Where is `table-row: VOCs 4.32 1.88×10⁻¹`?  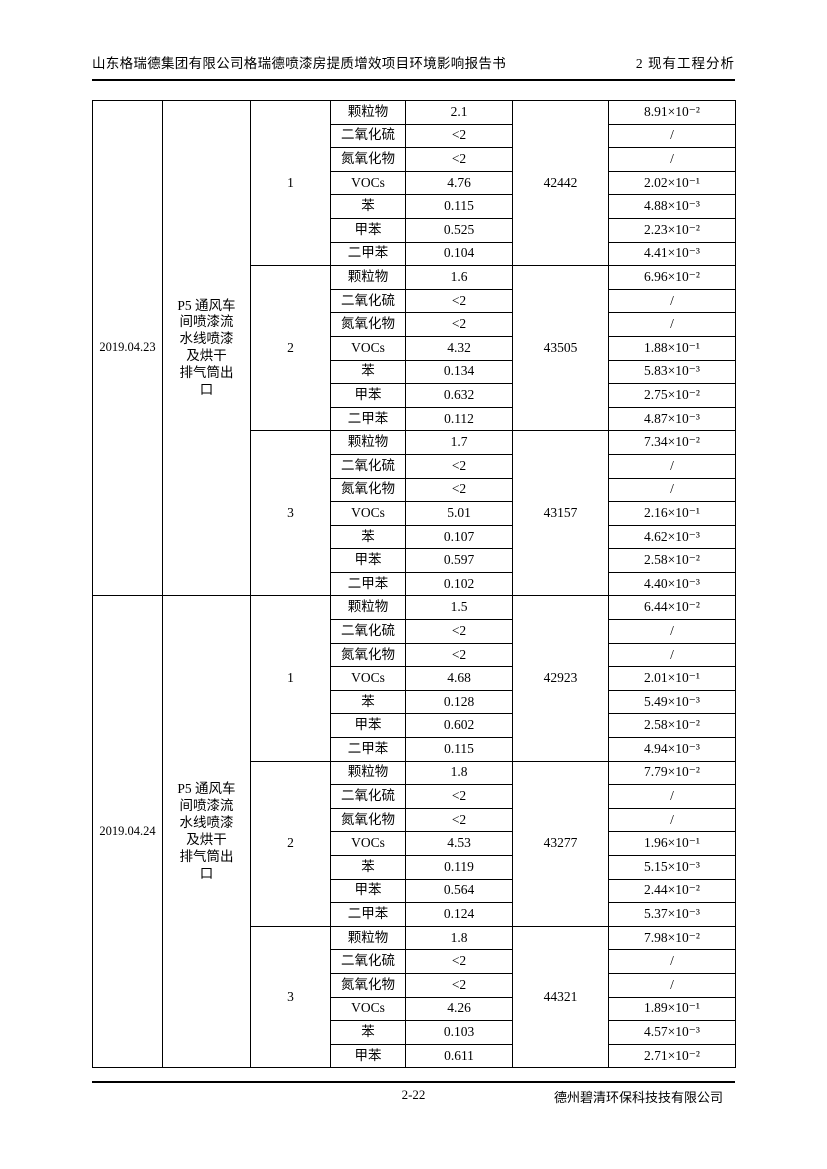
table-row: VOCs 4.32 1.88×10⁻¹ is located at coordinates (414, 348).